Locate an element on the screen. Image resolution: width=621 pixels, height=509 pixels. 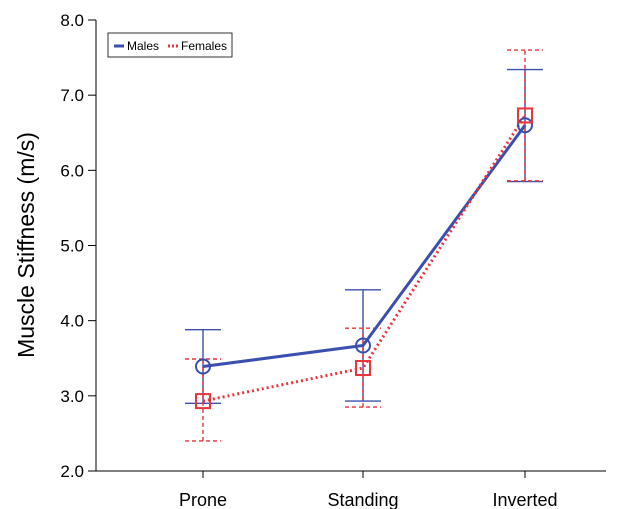
legend: Males Females is located at coordinates (170, 45).